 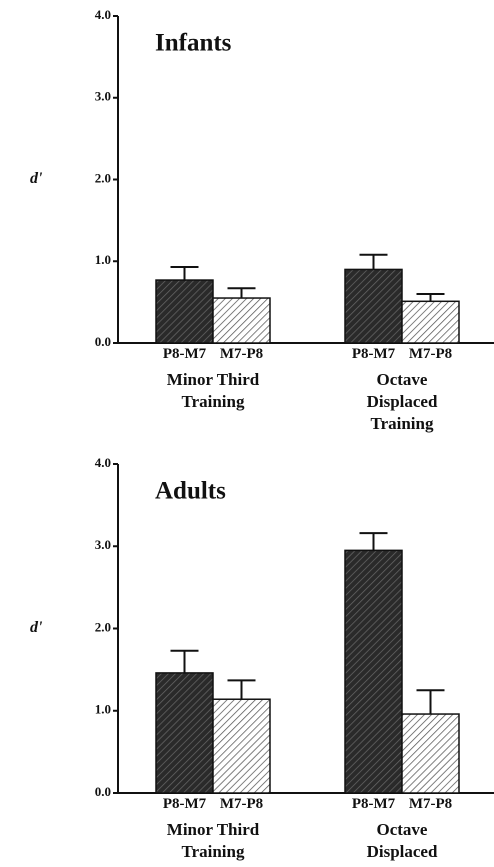 I want to click on chart-title: Adults, so click(x=190, y=491).